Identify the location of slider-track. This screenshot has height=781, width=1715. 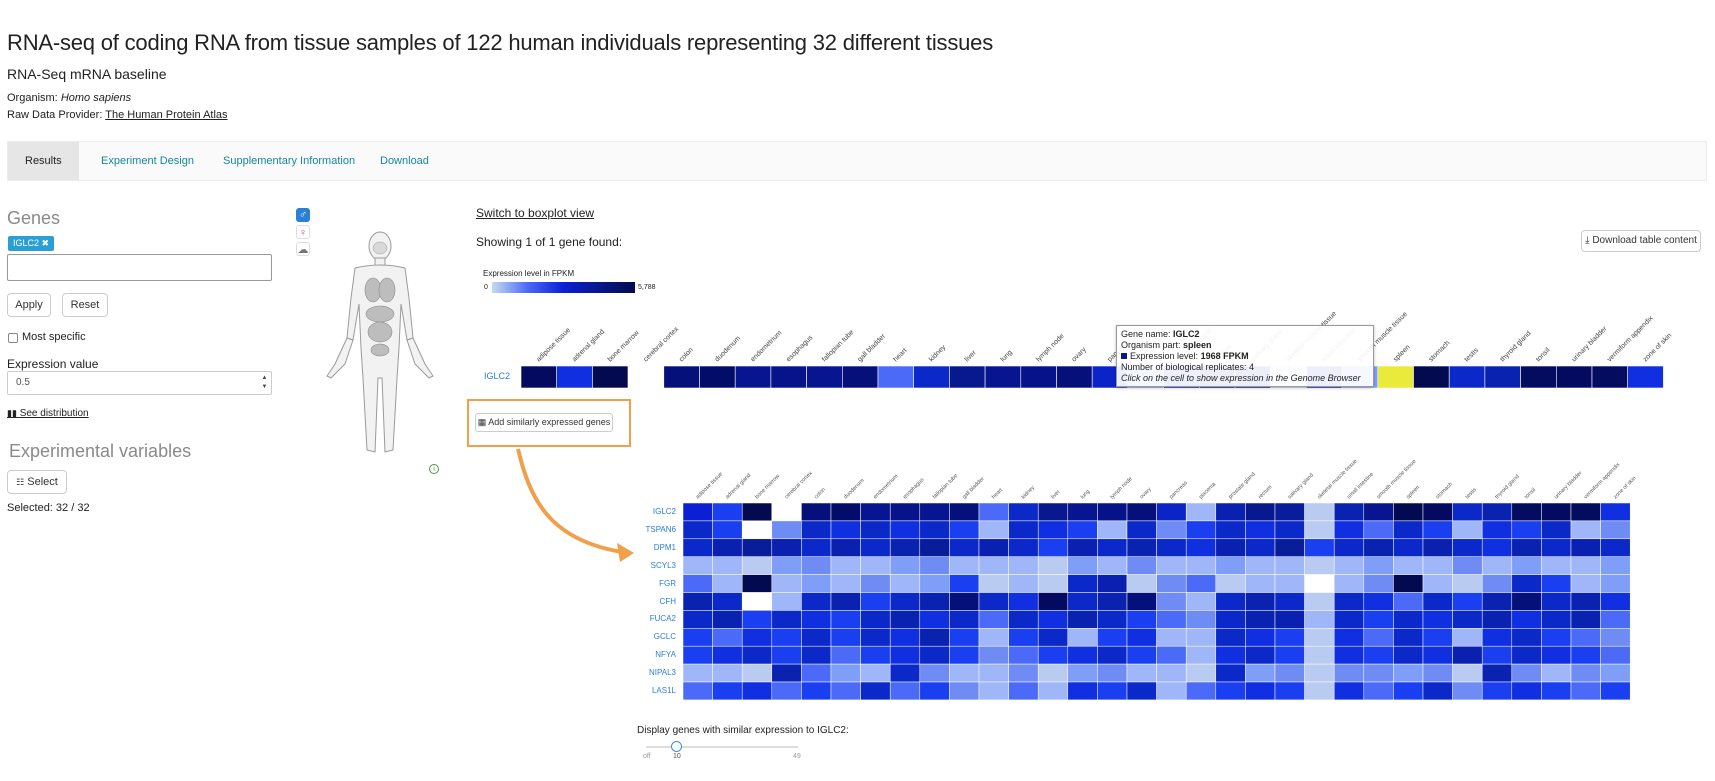
(722, 747).